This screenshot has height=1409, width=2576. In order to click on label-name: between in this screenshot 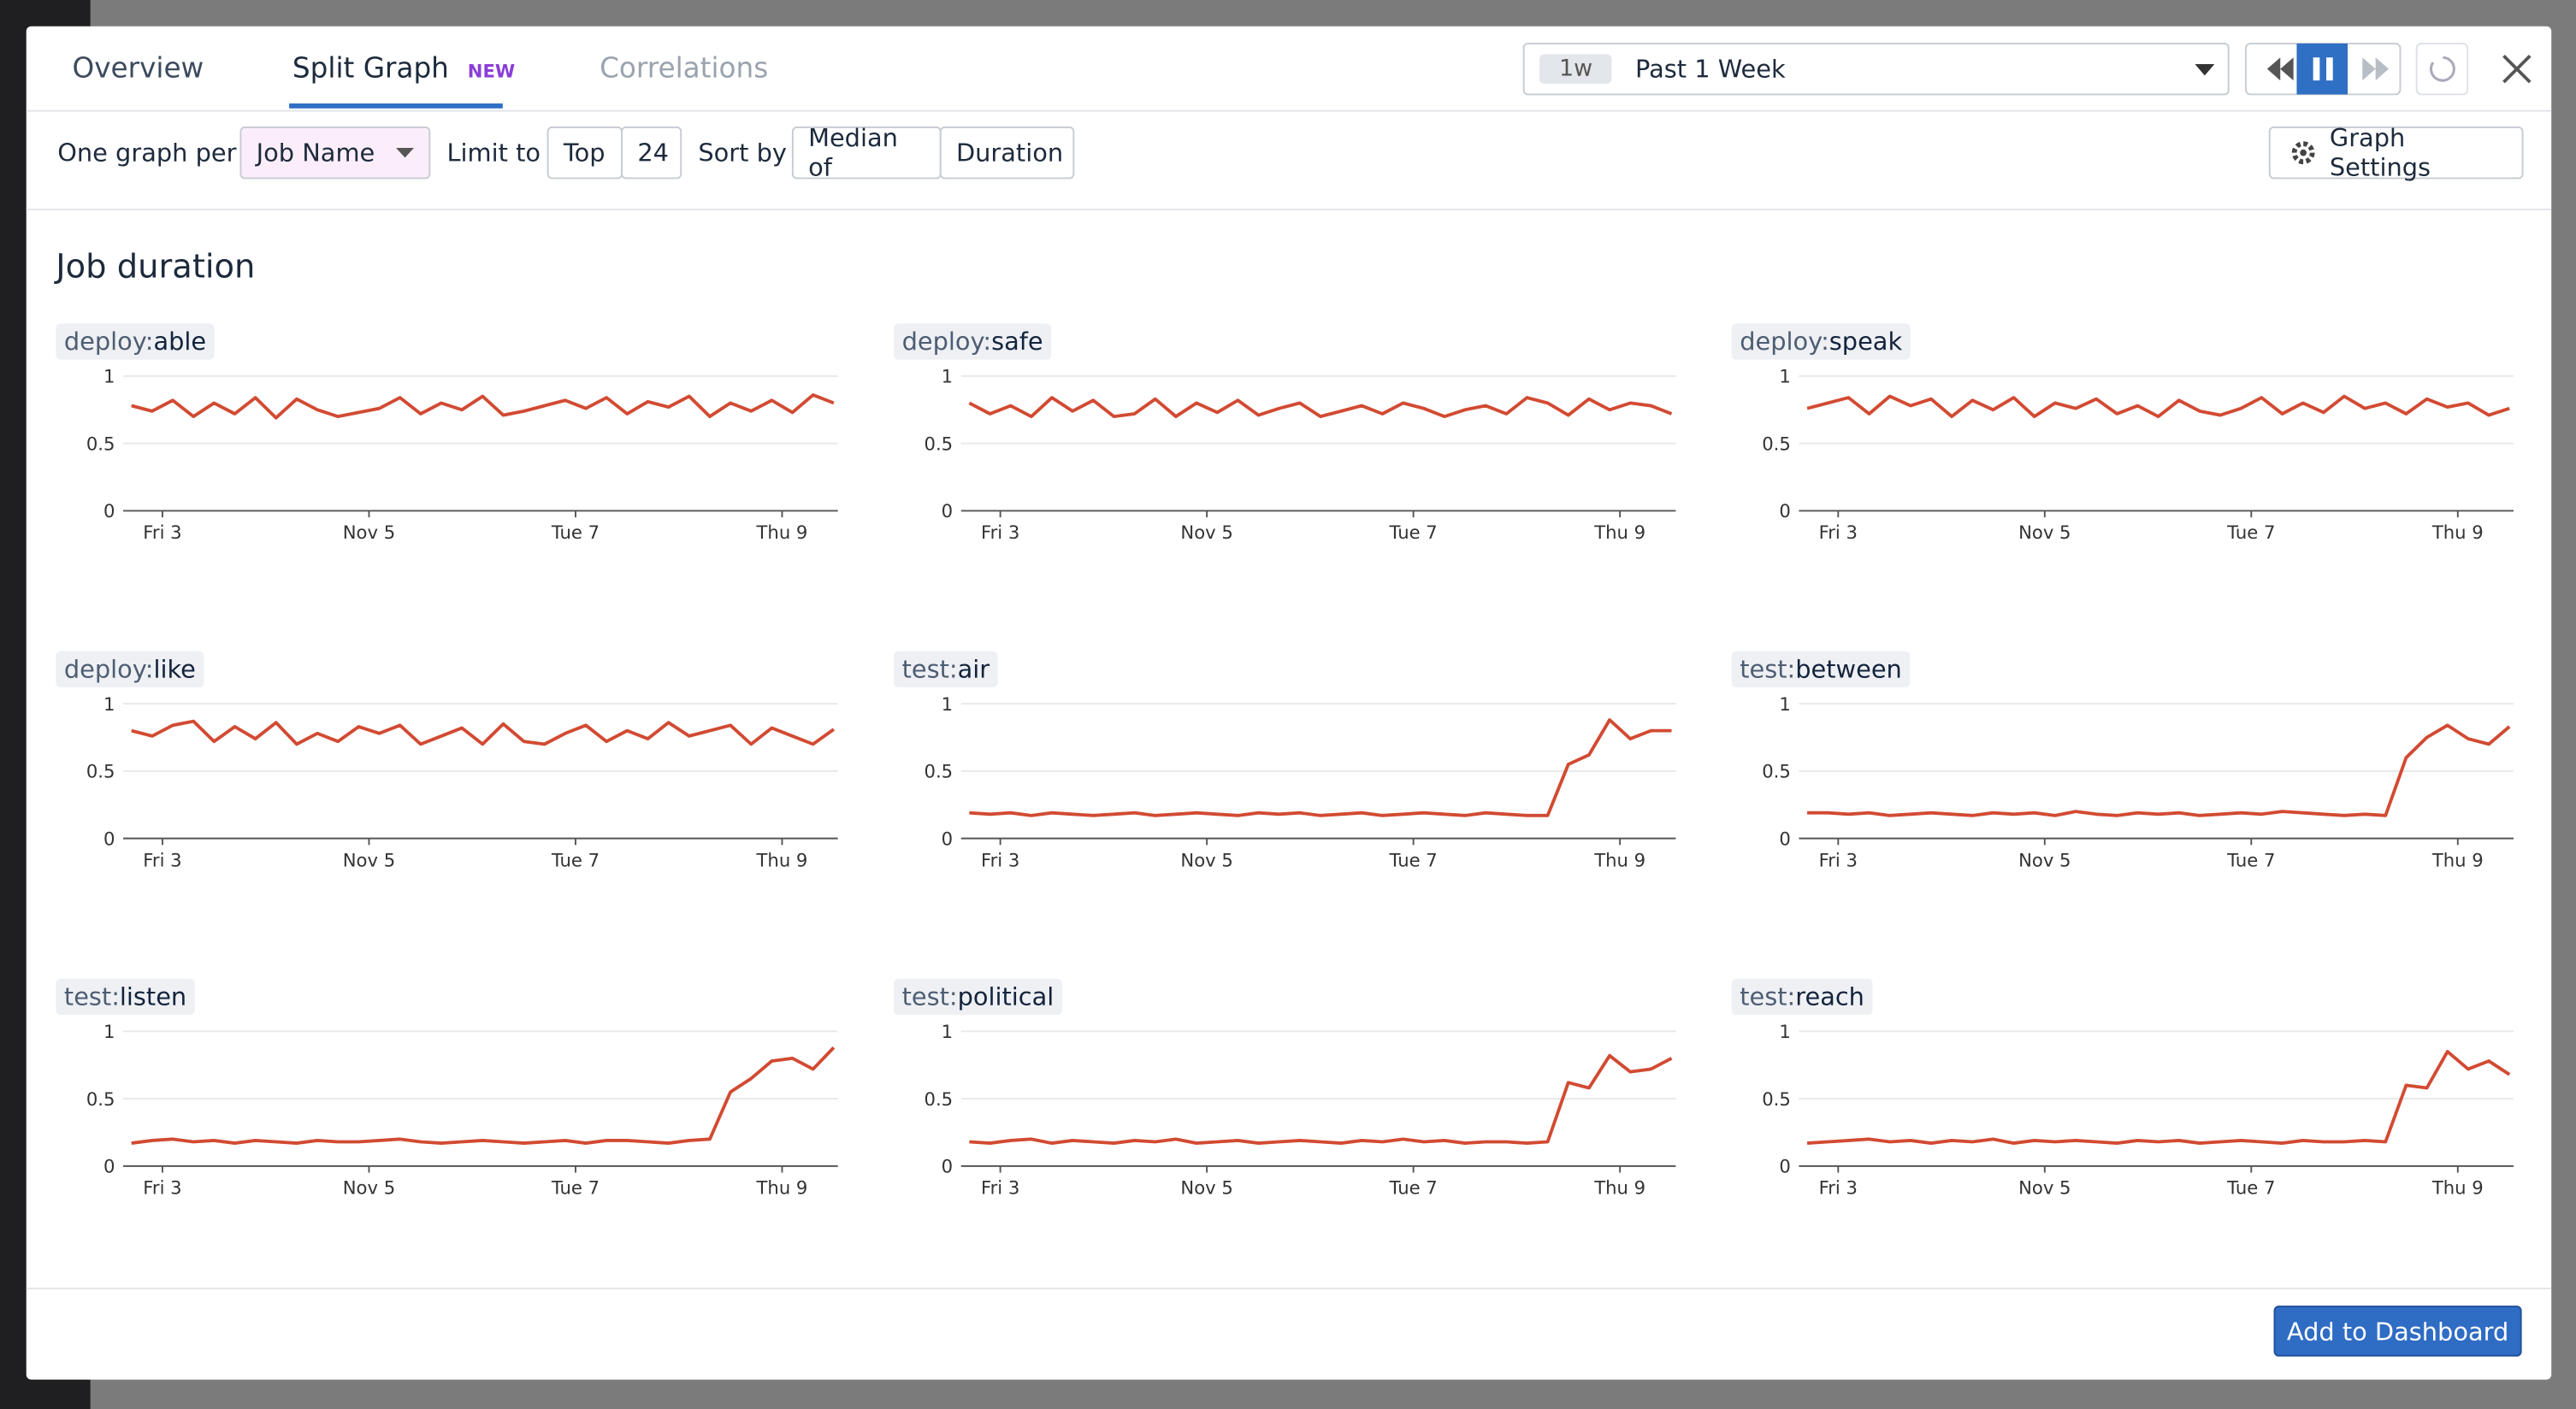, I will do `click(1848, 668)`.